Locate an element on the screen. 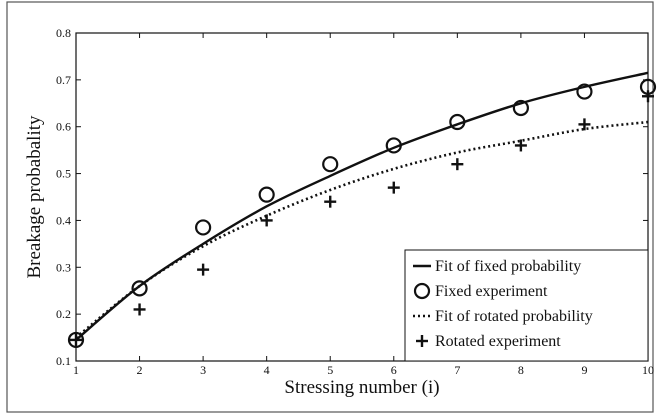 The image size is (657, 416). legend-entry-rotated-experiment: Rotated experiment is located at coordinates (488, 341).